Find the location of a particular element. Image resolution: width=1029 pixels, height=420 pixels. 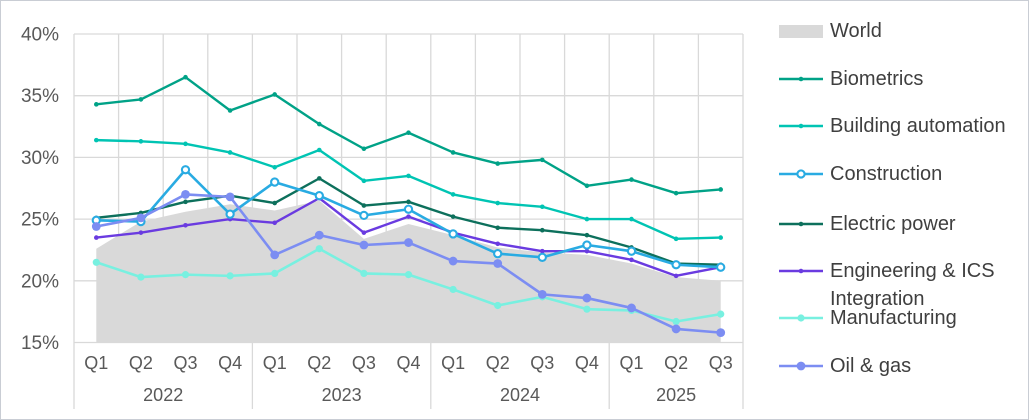

legend-label: Manufacturing is located at coordinates (893, 318).